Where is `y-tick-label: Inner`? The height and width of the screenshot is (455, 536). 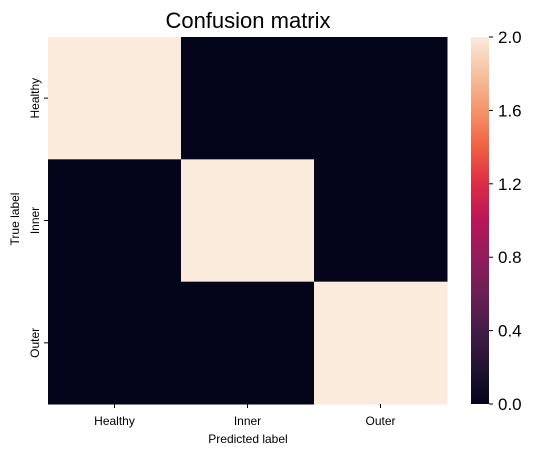
y-tick-label: Inner is located at coordinates (35, 220).